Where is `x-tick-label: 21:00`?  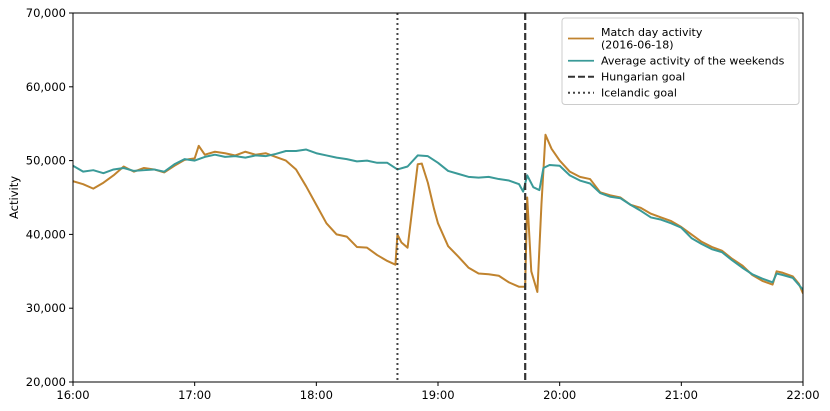
x-tick-label: 21:00 is located at coordinates (681, 395).